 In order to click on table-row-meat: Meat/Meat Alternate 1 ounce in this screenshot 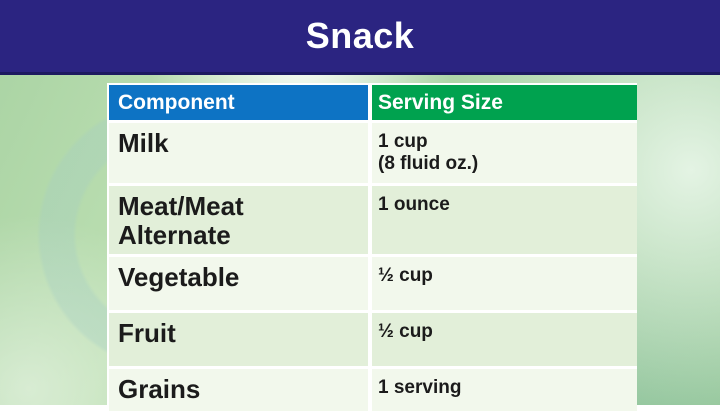, I will do `click(373, 220)`.